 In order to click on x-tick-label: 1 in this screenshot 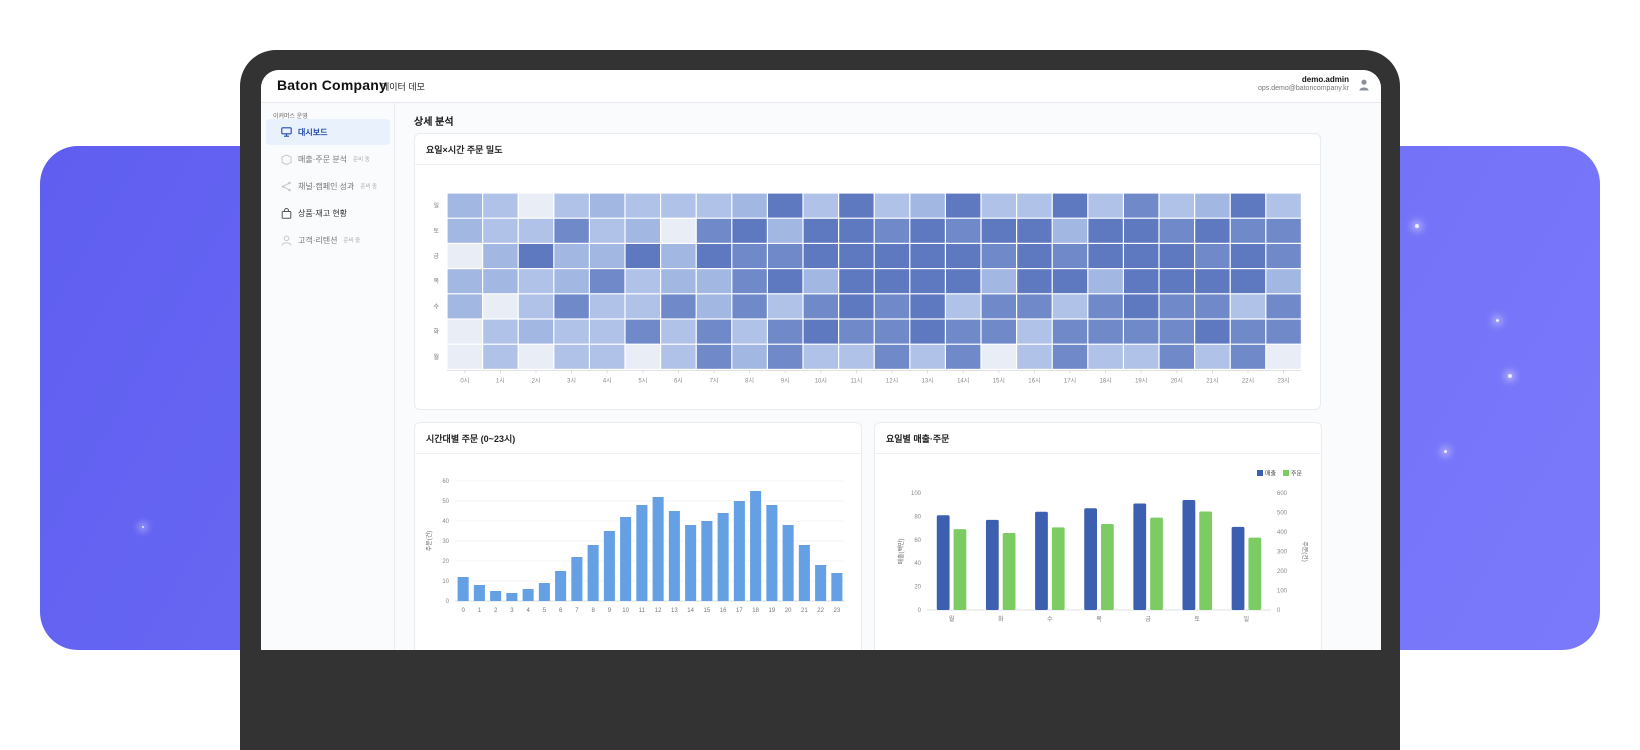, I will do `click(480, 611)`.